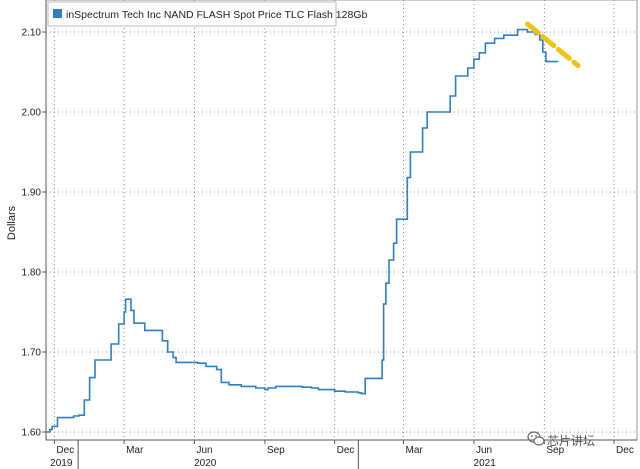  What do you see at coordinates (571, 440) in the screenshot?
I see `watermark-text: 芯片讲坛` at bounding box center [571, 440].